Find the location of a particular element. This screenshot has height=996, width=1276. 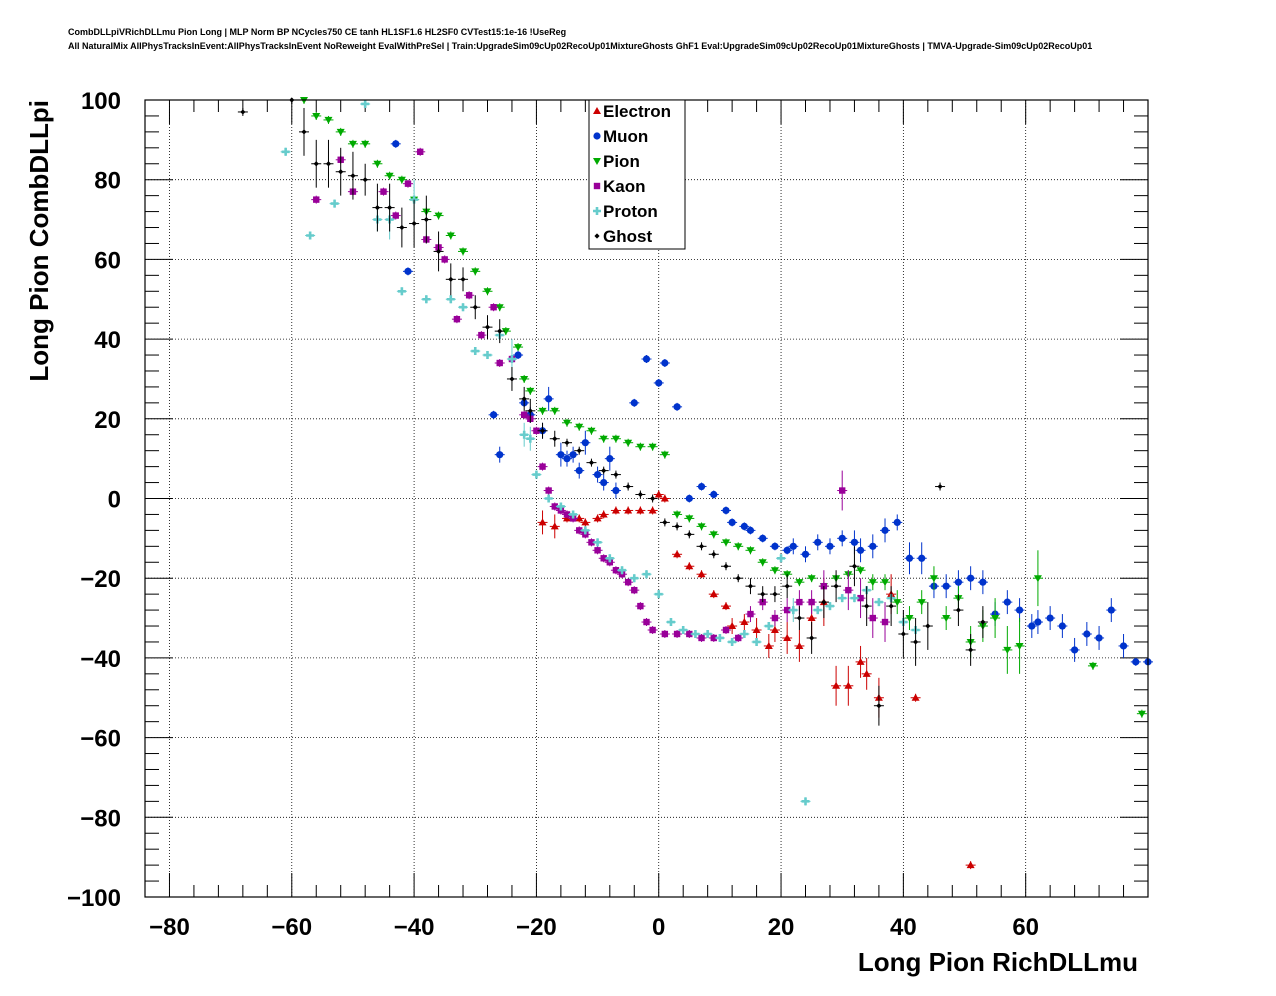

y-tick-label: 60 is located at coordinates (107, 260).